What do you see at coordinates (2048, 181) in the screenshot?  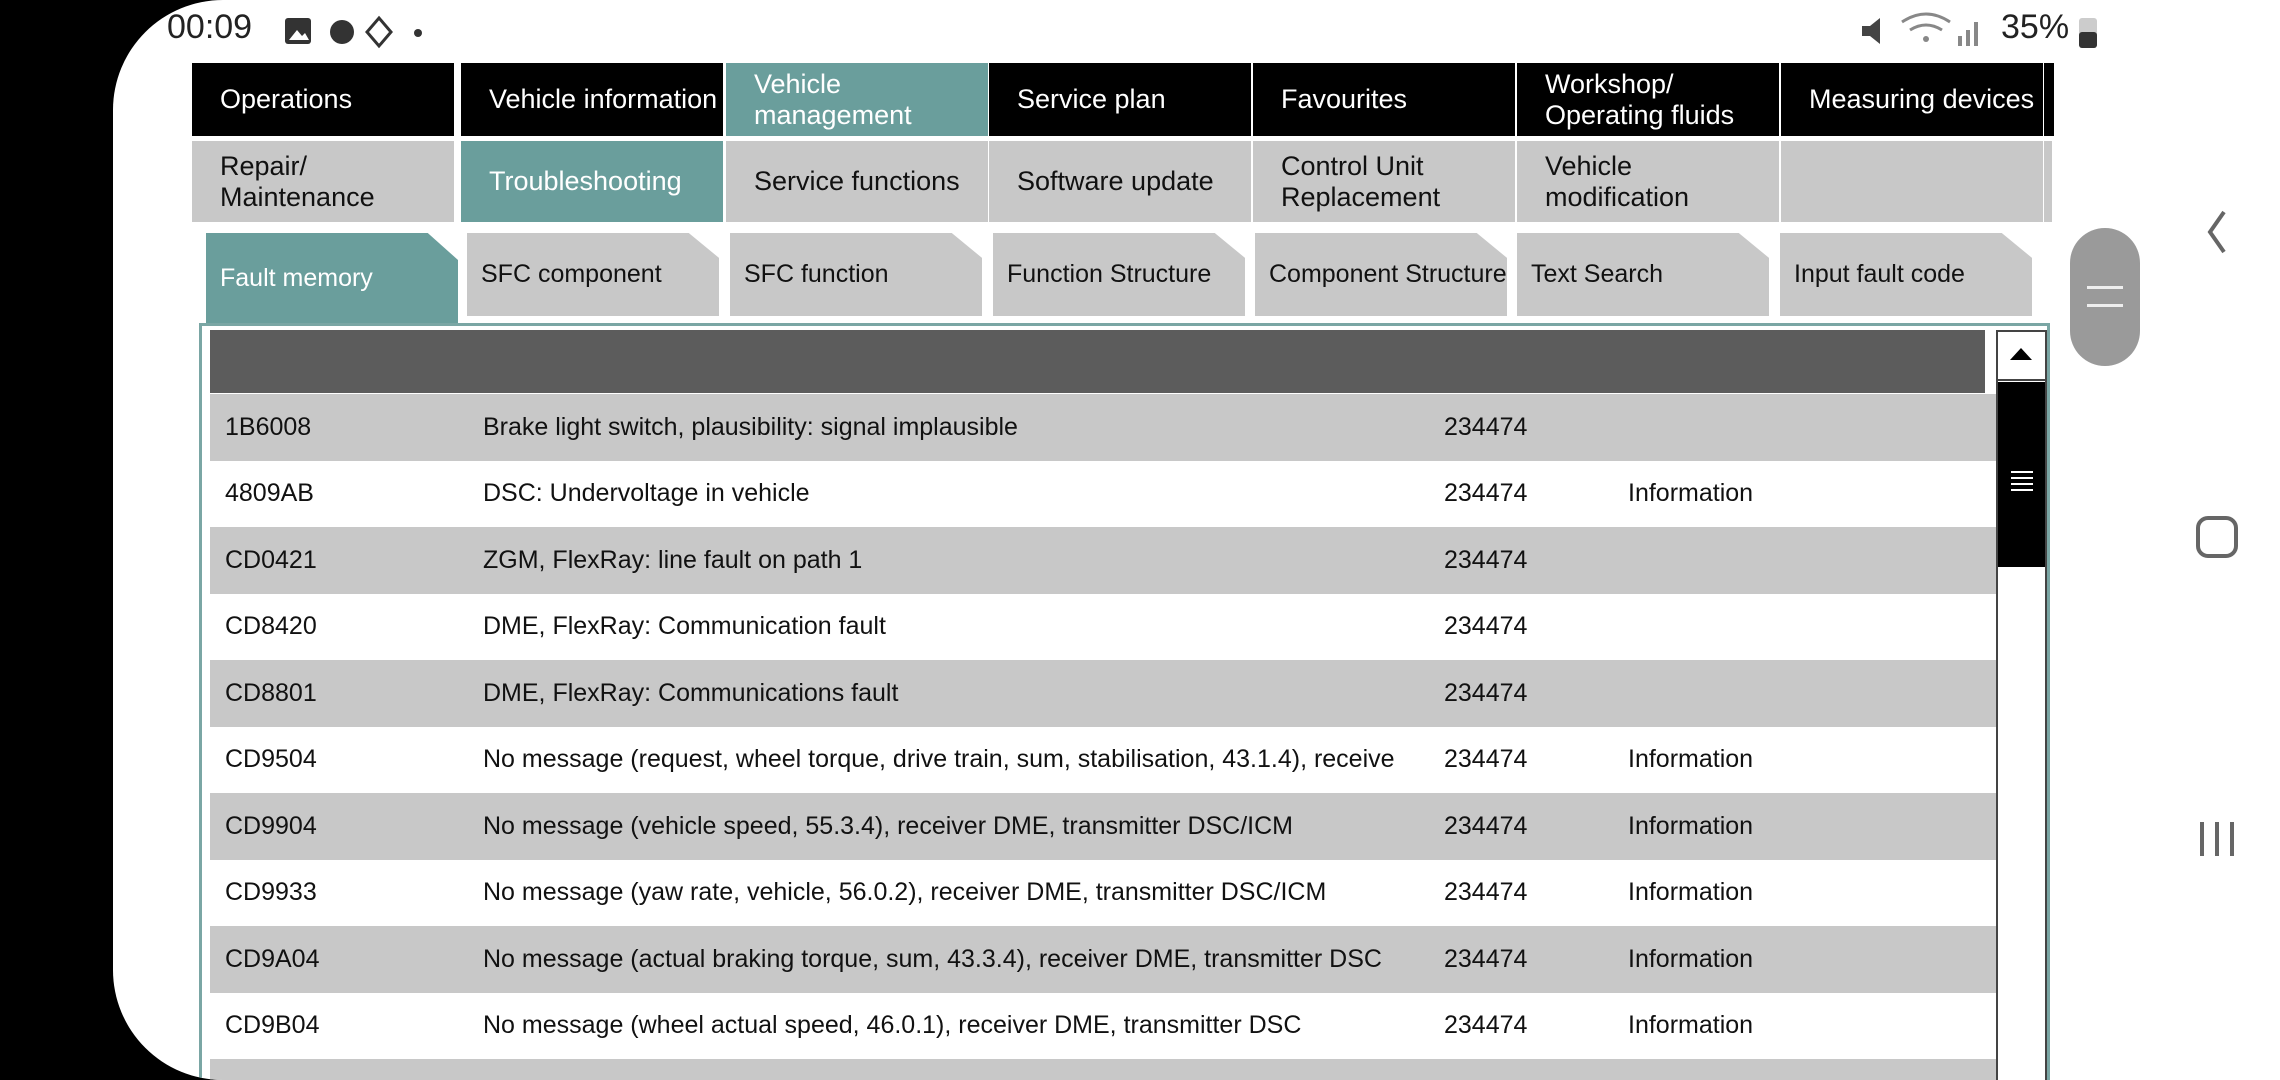 I see `submenu-edge` at bounding box center [2048, 181].